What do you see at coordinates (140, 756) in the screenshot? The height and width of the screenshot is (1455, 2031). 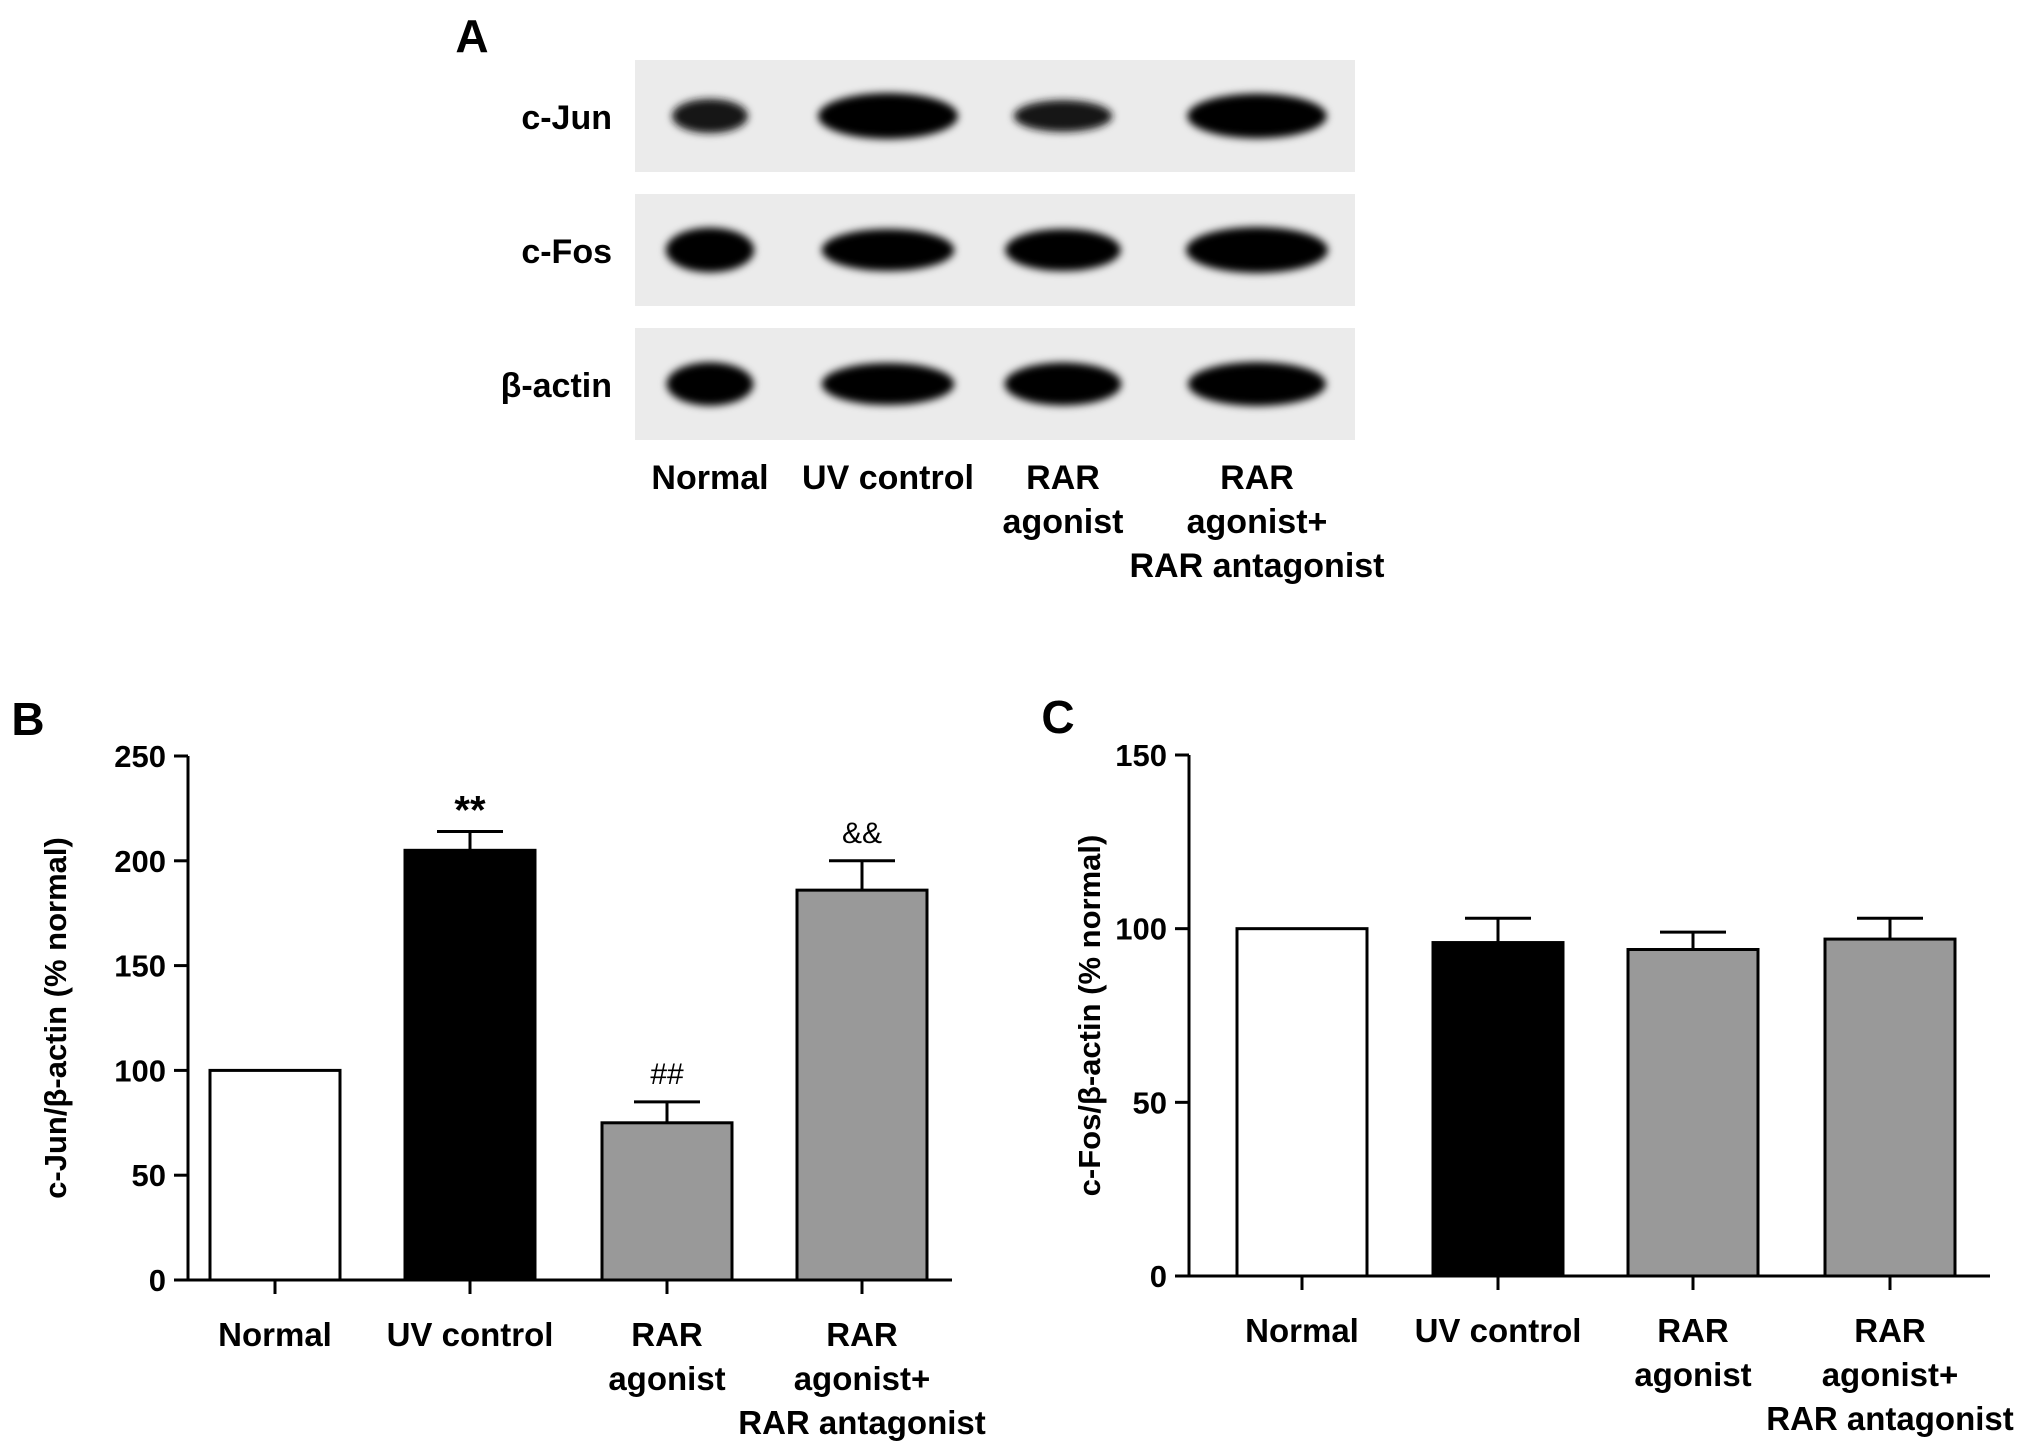 I see `y-tick-label: 250` at bounding box center [140, 756].